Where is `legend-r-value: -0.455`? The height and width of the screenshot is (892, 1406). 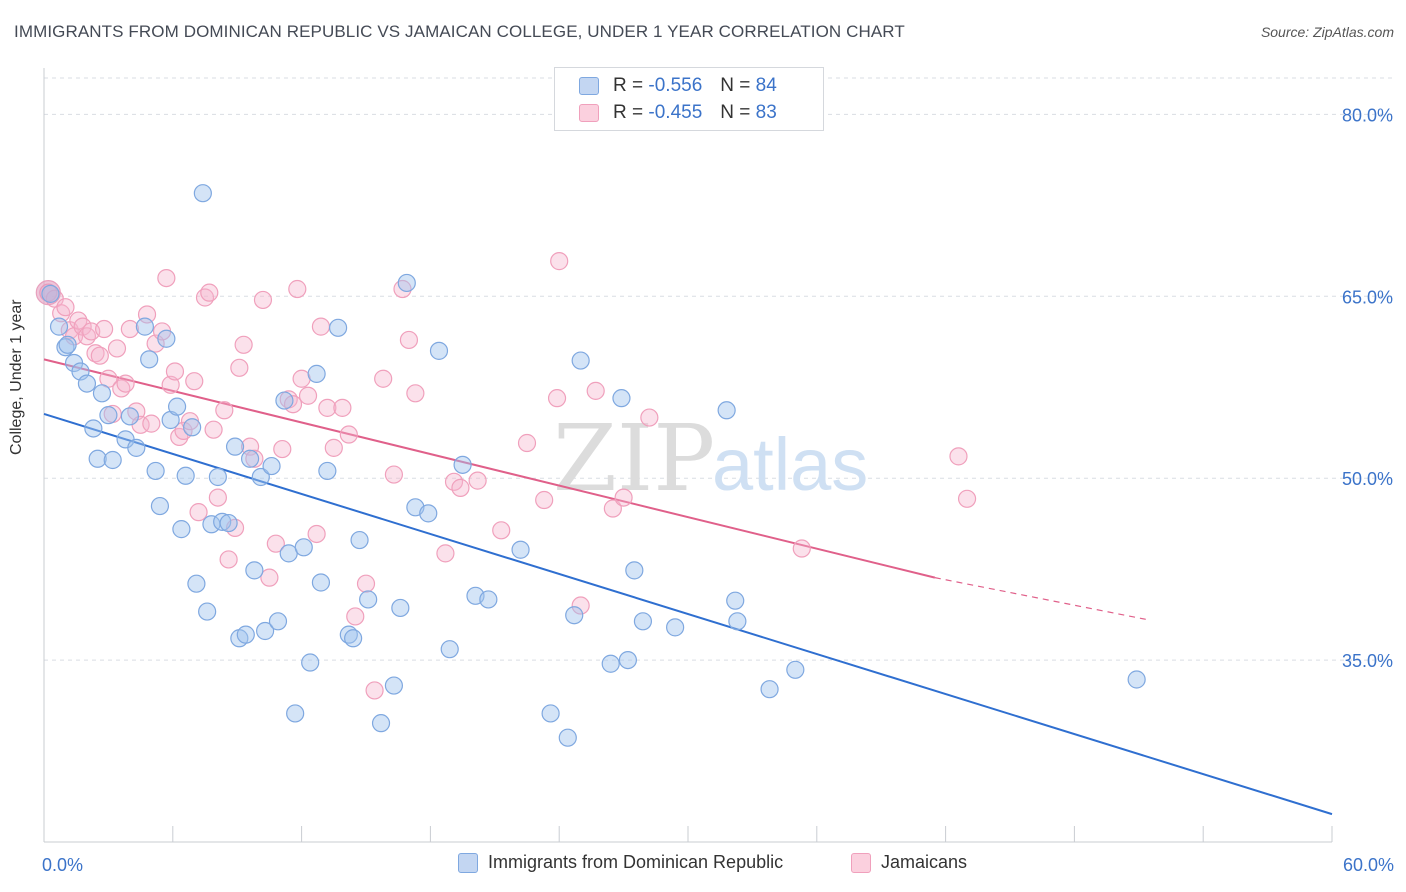
legend-r-value: -0.455 is located at coordinates (675, 112).